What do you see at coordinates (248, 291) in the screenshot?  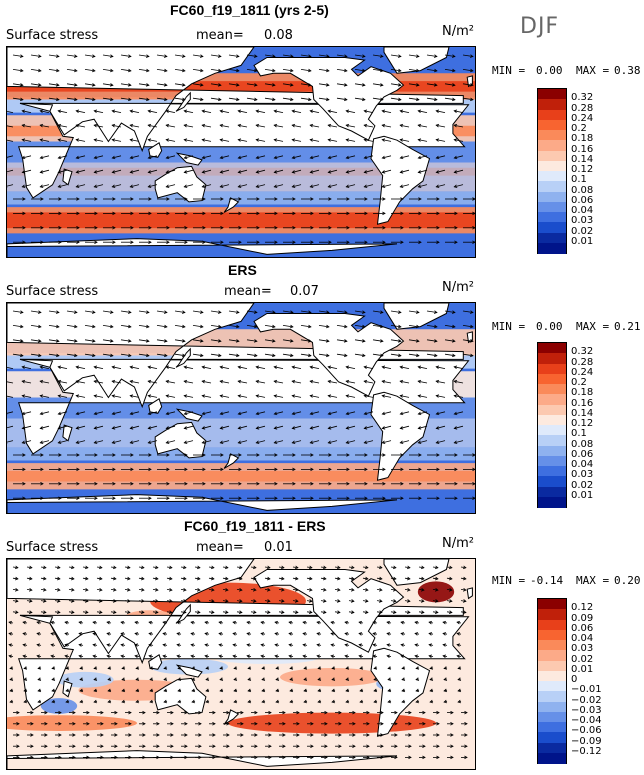 I see `panel-2-mean-label: mean=` at bounding box center [248, 291].